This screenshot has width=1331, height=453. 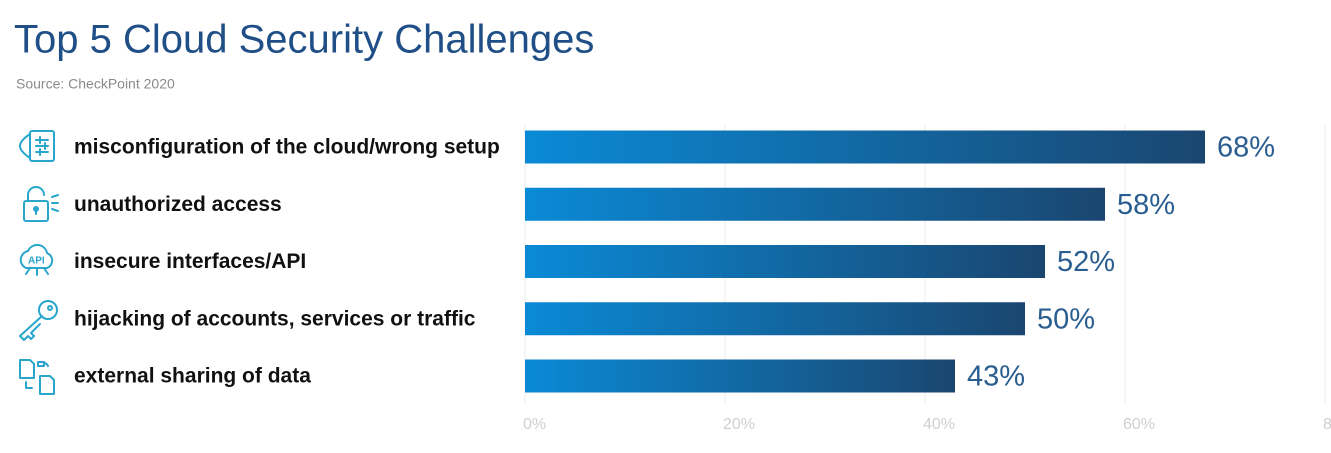 I want to click on value-label: 43%, so click(x=996, y=377).